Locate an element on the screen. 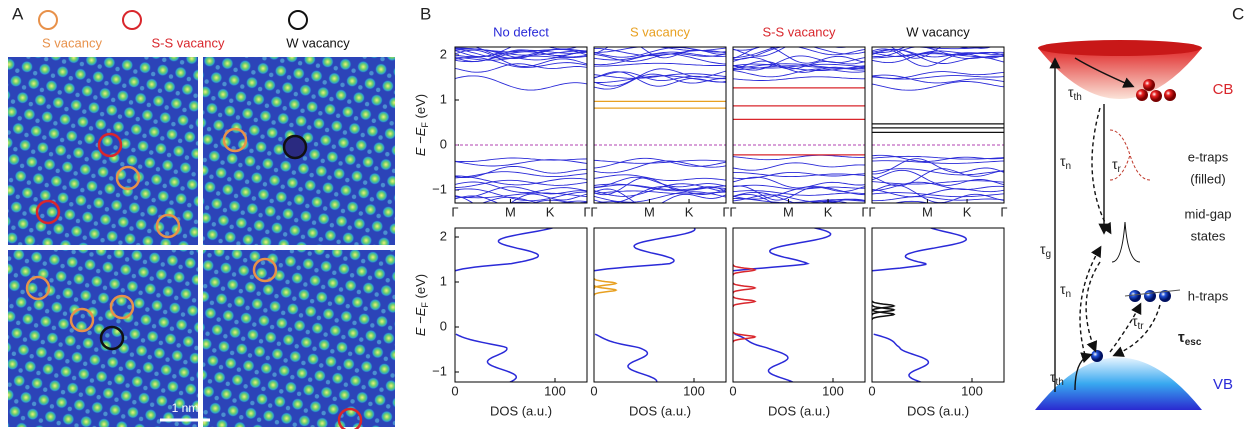 The image size is (1258, 429). panel-label: B is located at coordinates (425, 13).